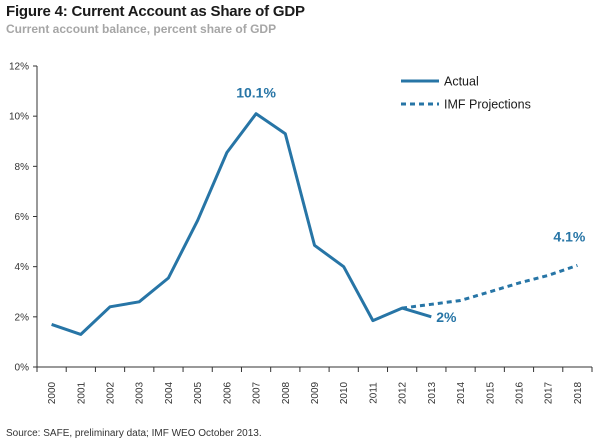 This screenshot has width=598, height=444. I want to click on y-tick-label: 6%, so click(22, 217).